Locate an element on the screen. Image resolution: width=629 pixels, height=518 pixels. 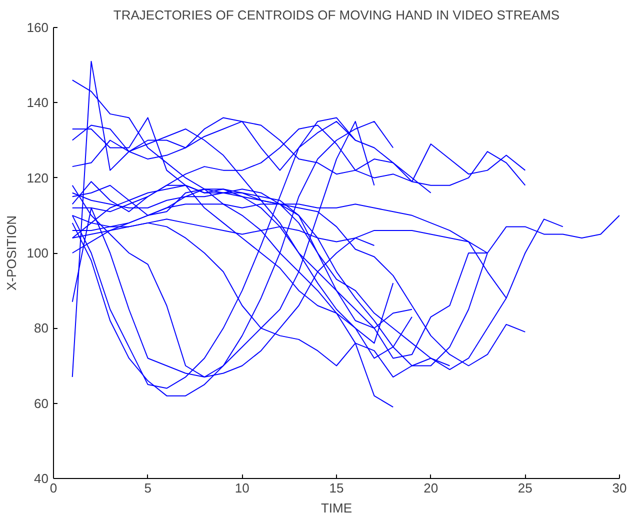
y-tick-label: 140 is located at coordinates (37, 102).